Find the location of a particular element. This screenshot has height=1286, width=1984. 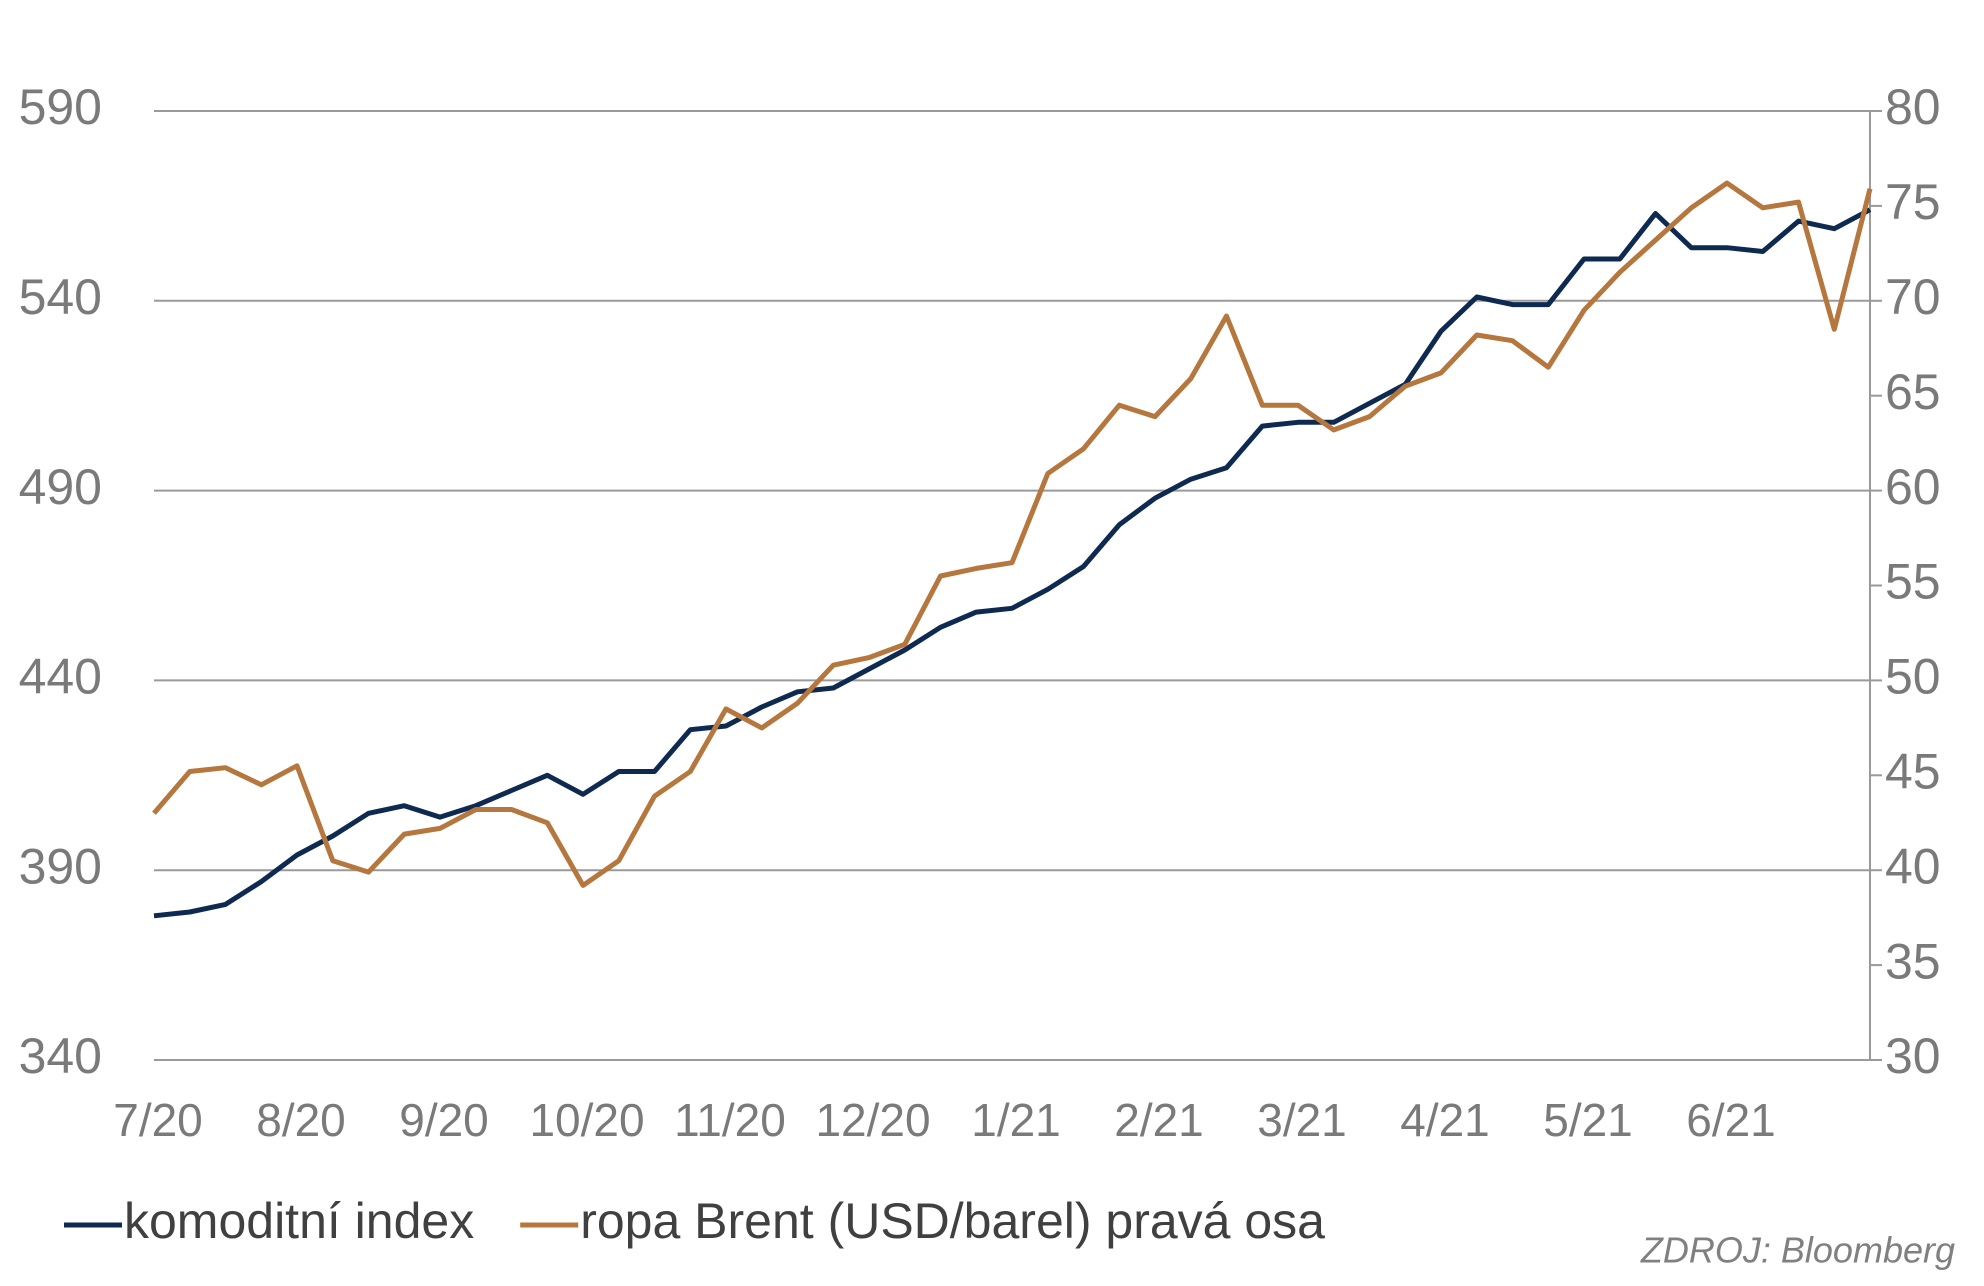

x-tick-label: 10/20 is located at coordinates (586, 1120).